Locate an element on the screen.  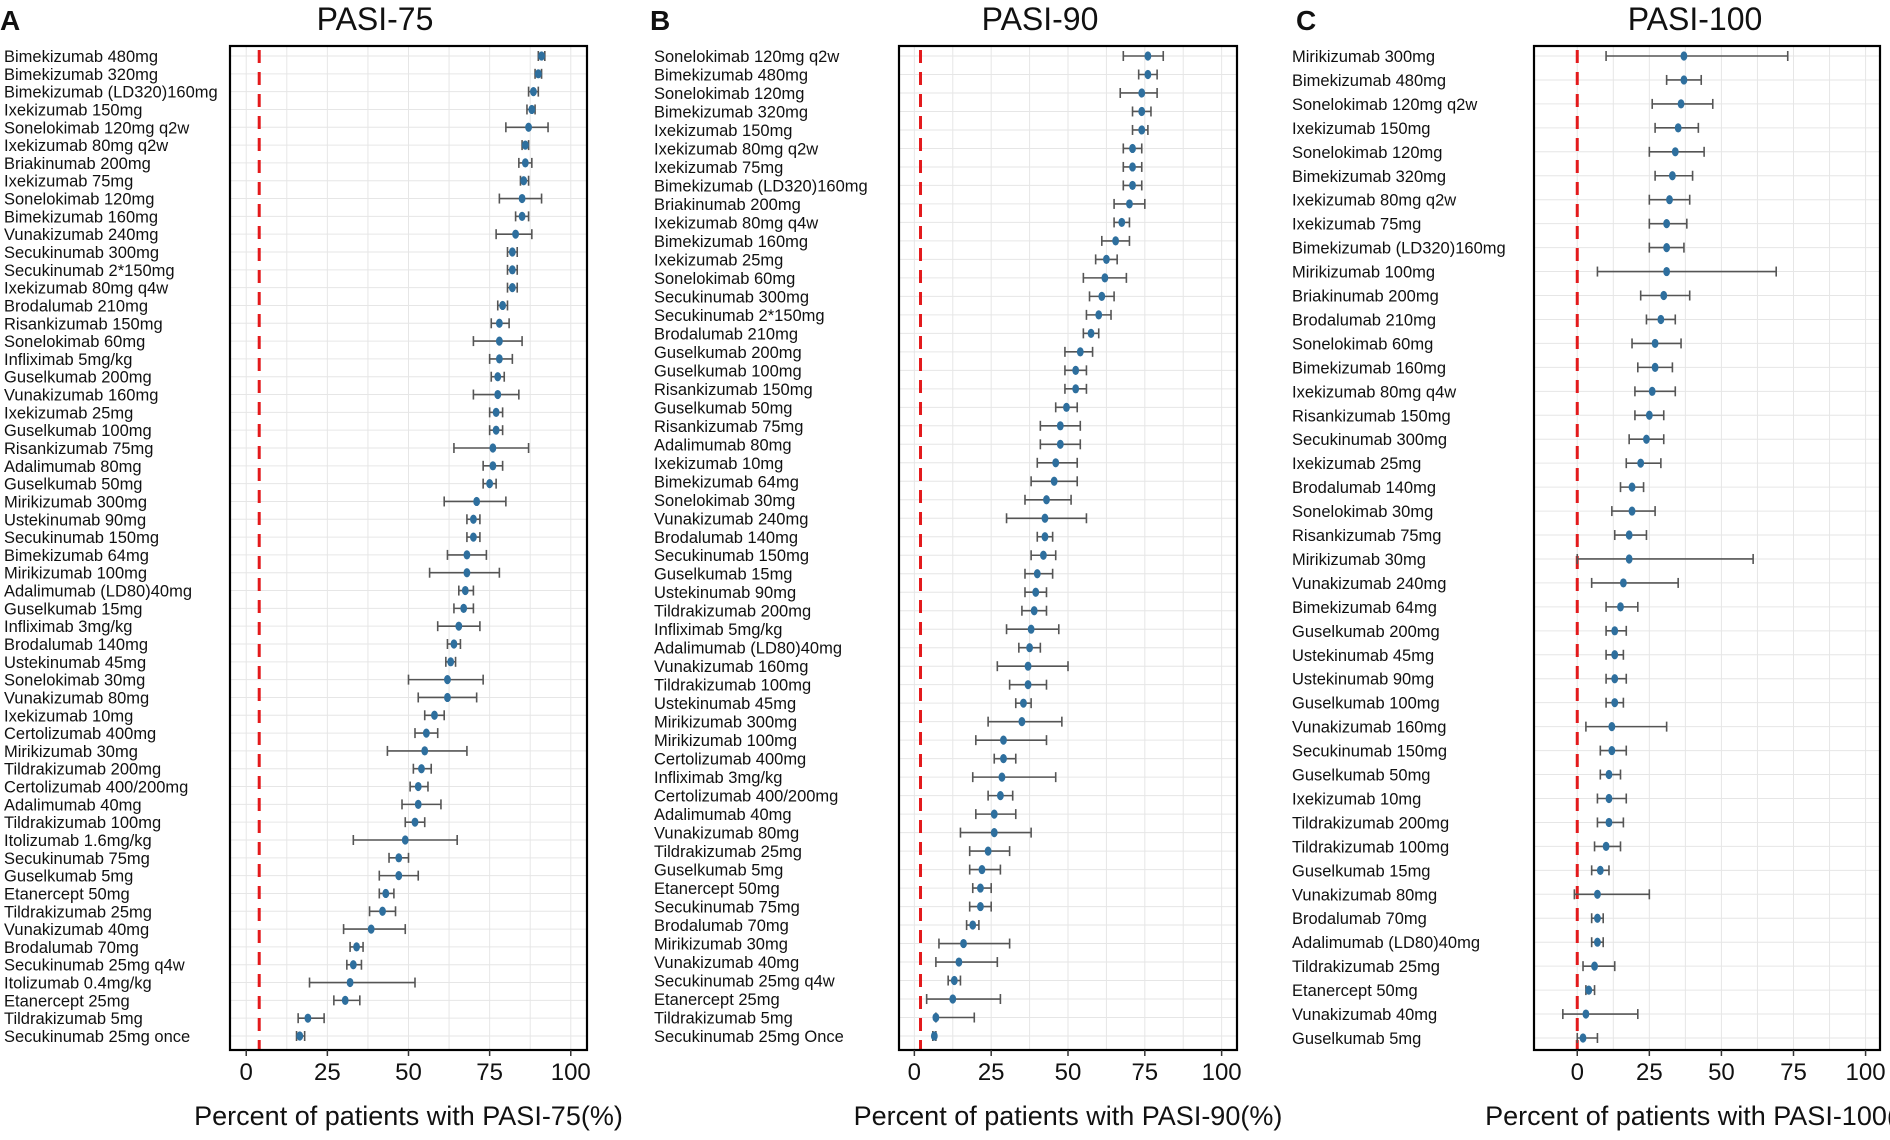
row-label: Brodalumab 140mg is located at coordinates (726, 538).